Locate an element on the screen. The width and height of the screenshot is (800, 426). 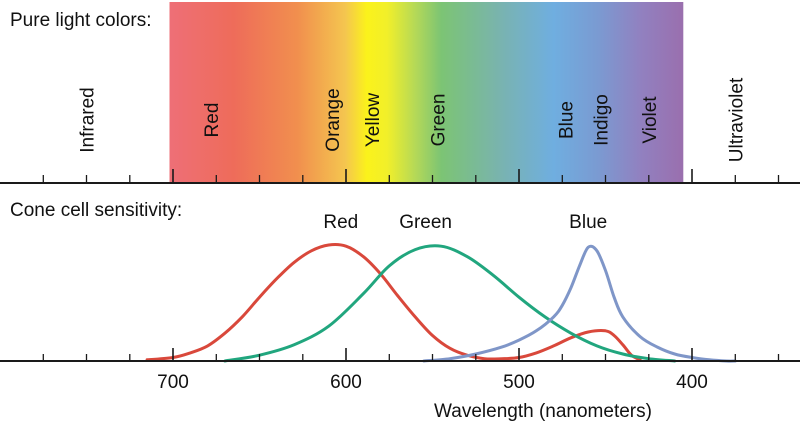
spectrum-label-infrared: Infrared is located at coordinates (88, 119).